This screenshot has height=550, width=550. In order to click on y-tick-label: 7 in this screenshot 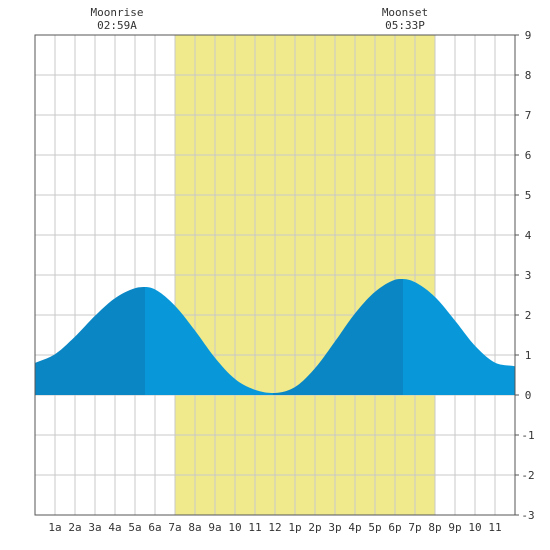, I will do `click(528, 115)`.